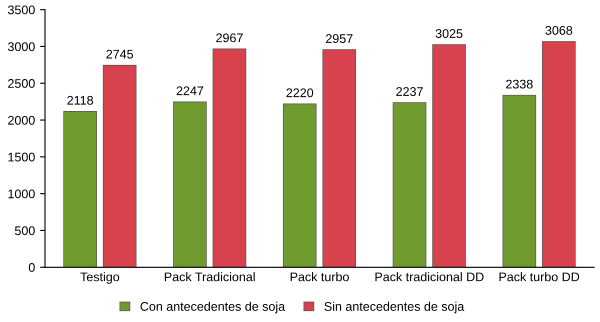 The image size is (600, 322). What do you see at coordinates (21, 157) in the screenshot?
I see `y-tick-label: 1500` at bounding box center [21, 157].